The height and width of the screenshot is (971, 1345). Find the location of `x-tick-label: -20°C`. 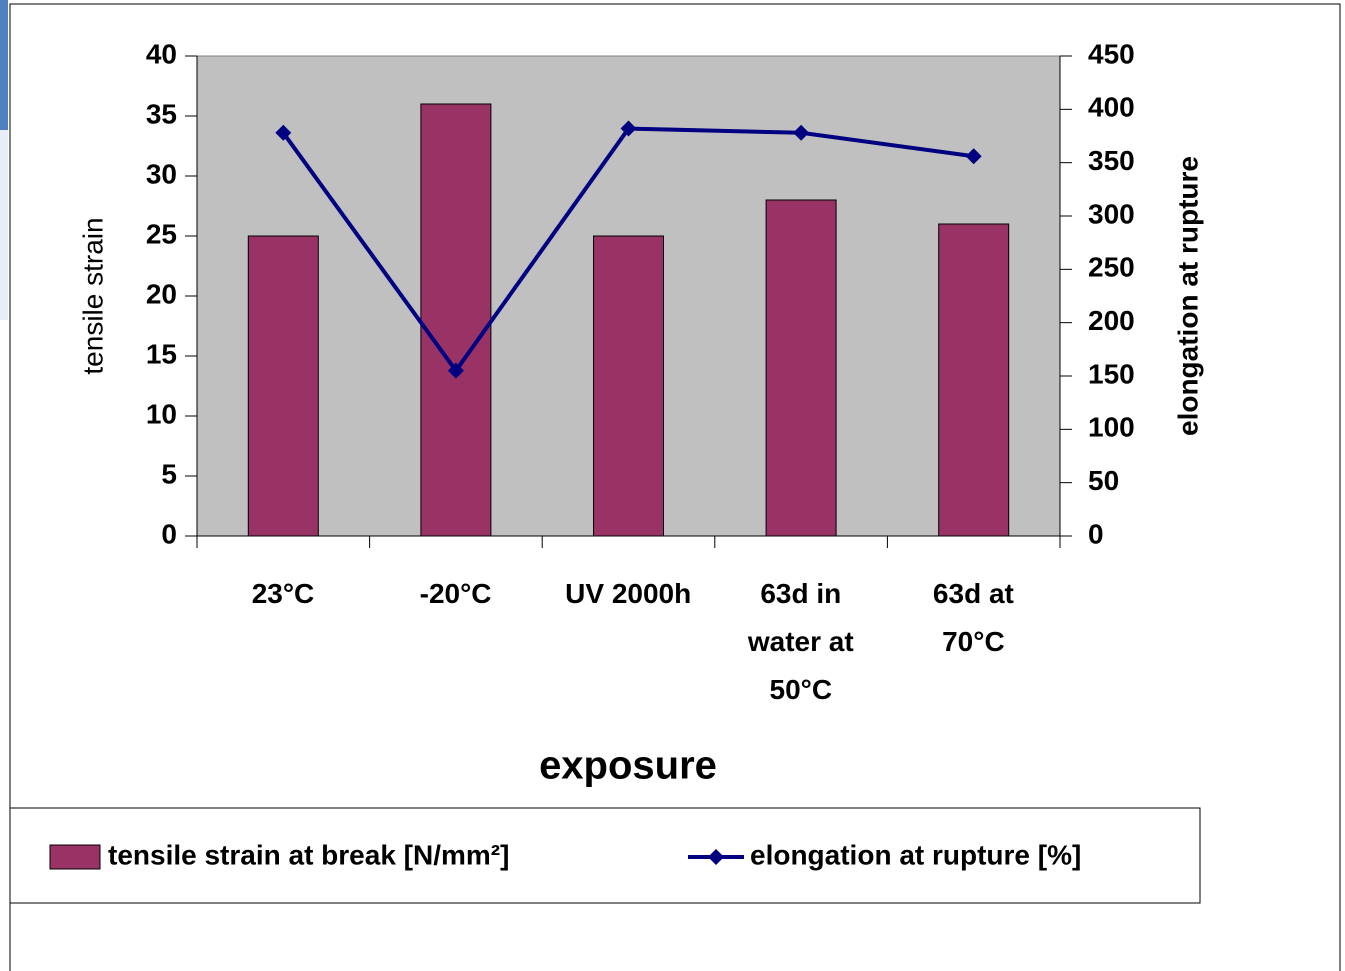

x-tick-label: -20°C is located at coordinates (455, 593).